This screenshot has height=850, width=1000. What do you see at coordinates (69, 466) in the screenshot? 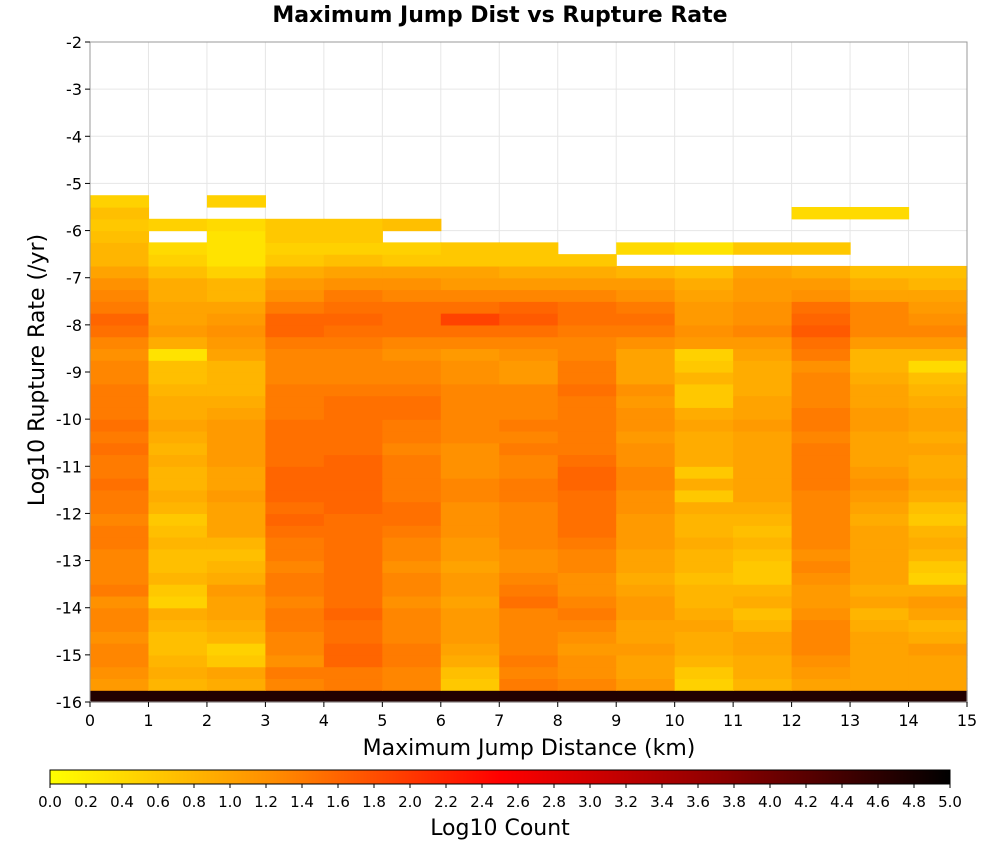
I see `y-tick-label: -11` at bounding box center [69, 466].